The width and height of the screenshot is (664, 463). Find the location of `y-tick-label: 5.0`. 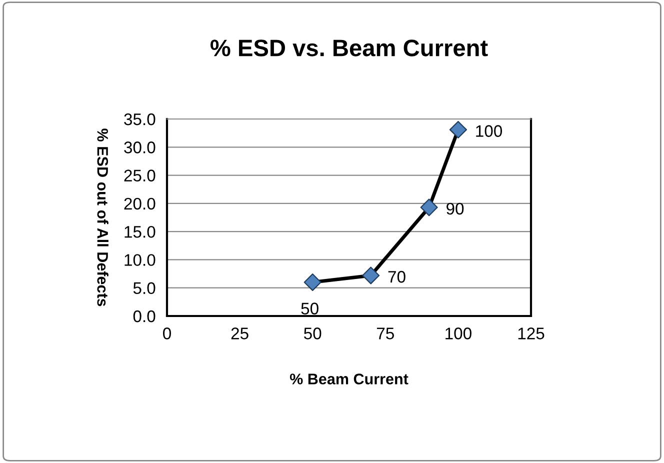

y-tick-label: 5.0 is located at coordinates (144, 288).